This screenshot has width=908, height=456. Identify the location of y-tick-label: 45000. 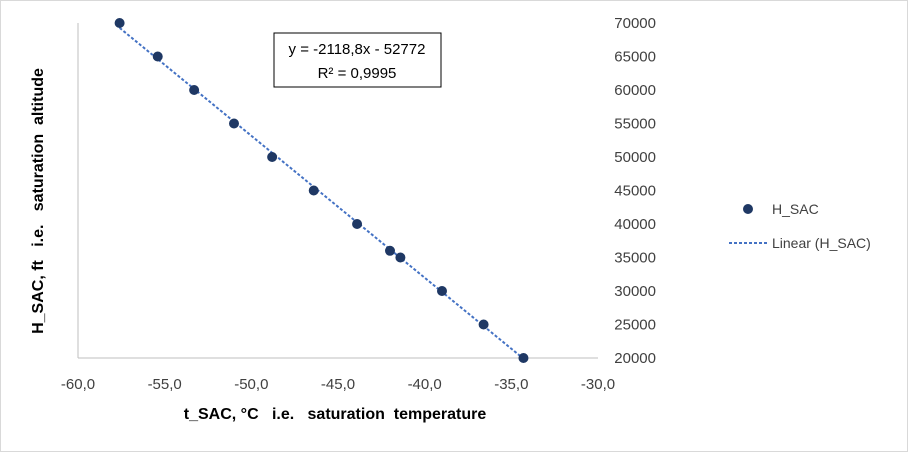
(635, 191).